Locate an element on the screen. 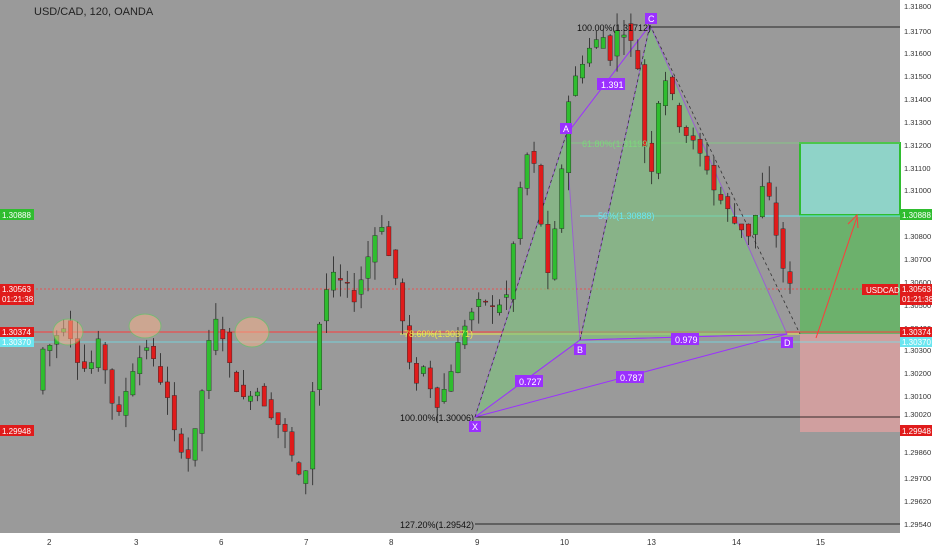 This screenshot has width=932, height=555. point-a-label: A is located at coordinates (566, 128).